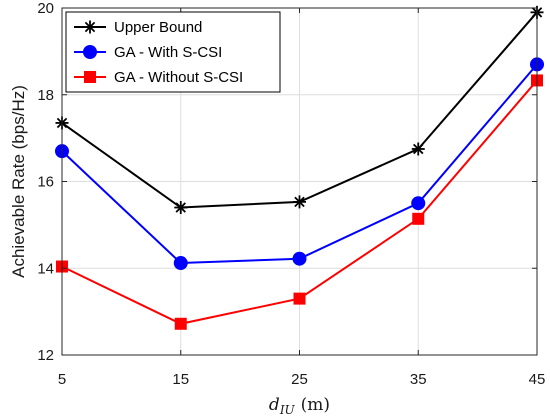 This screenshot has height=418, width=550. Describe the element at coordinates (178, 77) in the screenshot. I see `legend-entry-label: GA - Without S-CSI` at that location.